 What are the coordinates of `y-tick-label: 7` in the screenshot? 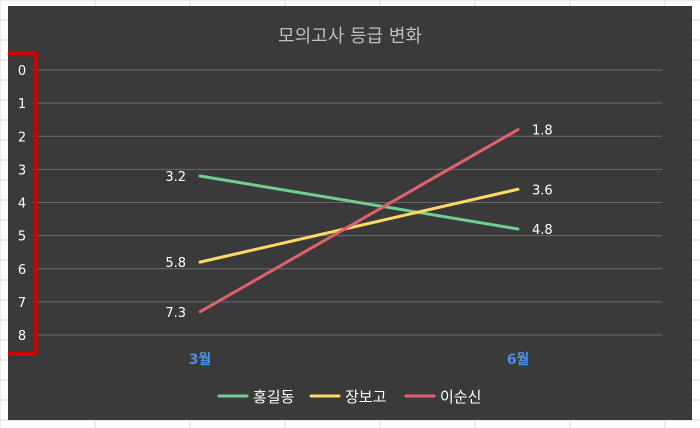 It's located at (22, 303).